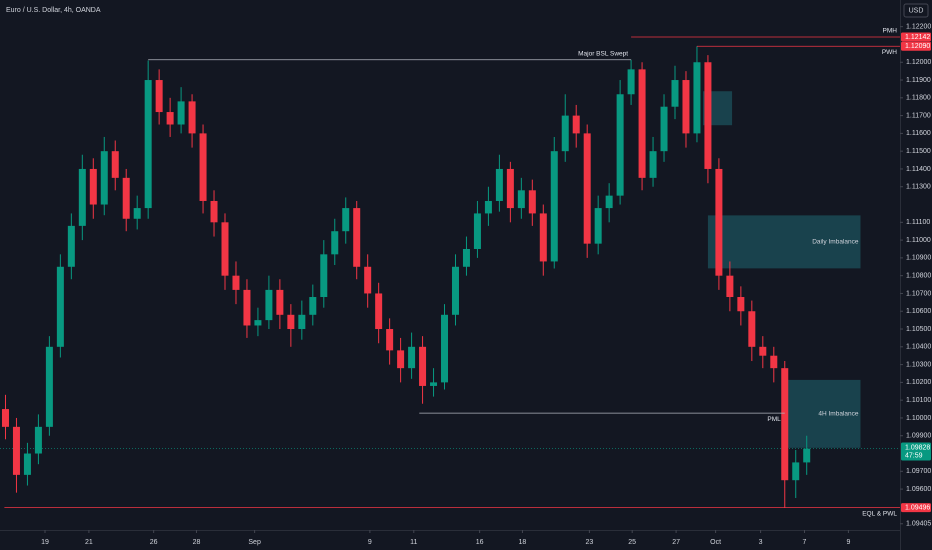 Image resolution: width=932 pixels, height=550 pixels. I want to click on last-price-tag, so click(916, 451).